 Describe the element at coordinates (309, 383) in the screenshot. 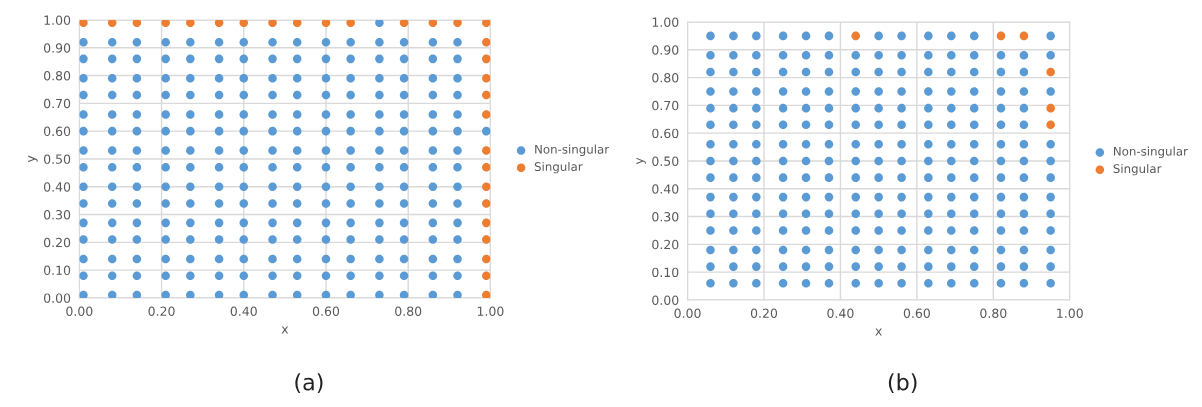

I see `text: (a)` at that location.